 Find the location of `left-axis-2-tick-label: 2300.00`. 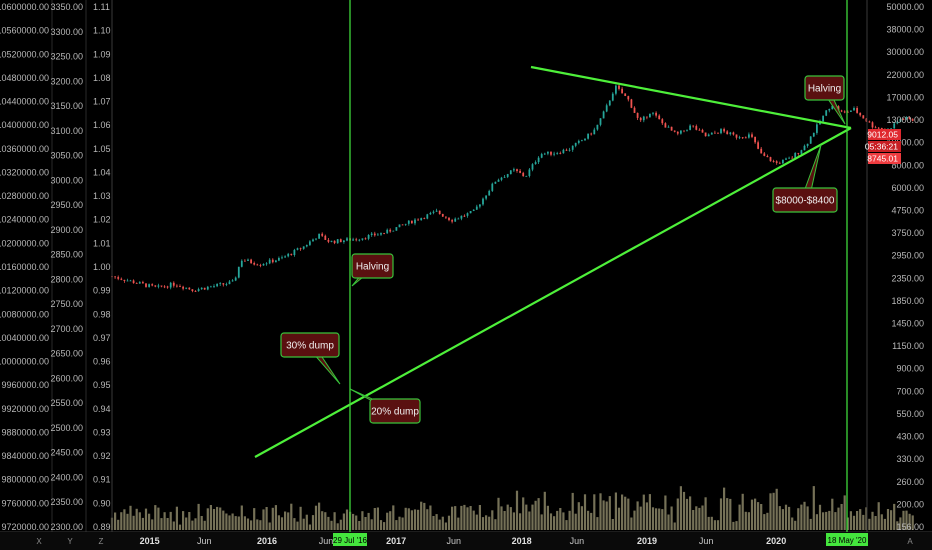

left-axis-2-tick-label: 2300.00 is located at coordinates (66, 527).